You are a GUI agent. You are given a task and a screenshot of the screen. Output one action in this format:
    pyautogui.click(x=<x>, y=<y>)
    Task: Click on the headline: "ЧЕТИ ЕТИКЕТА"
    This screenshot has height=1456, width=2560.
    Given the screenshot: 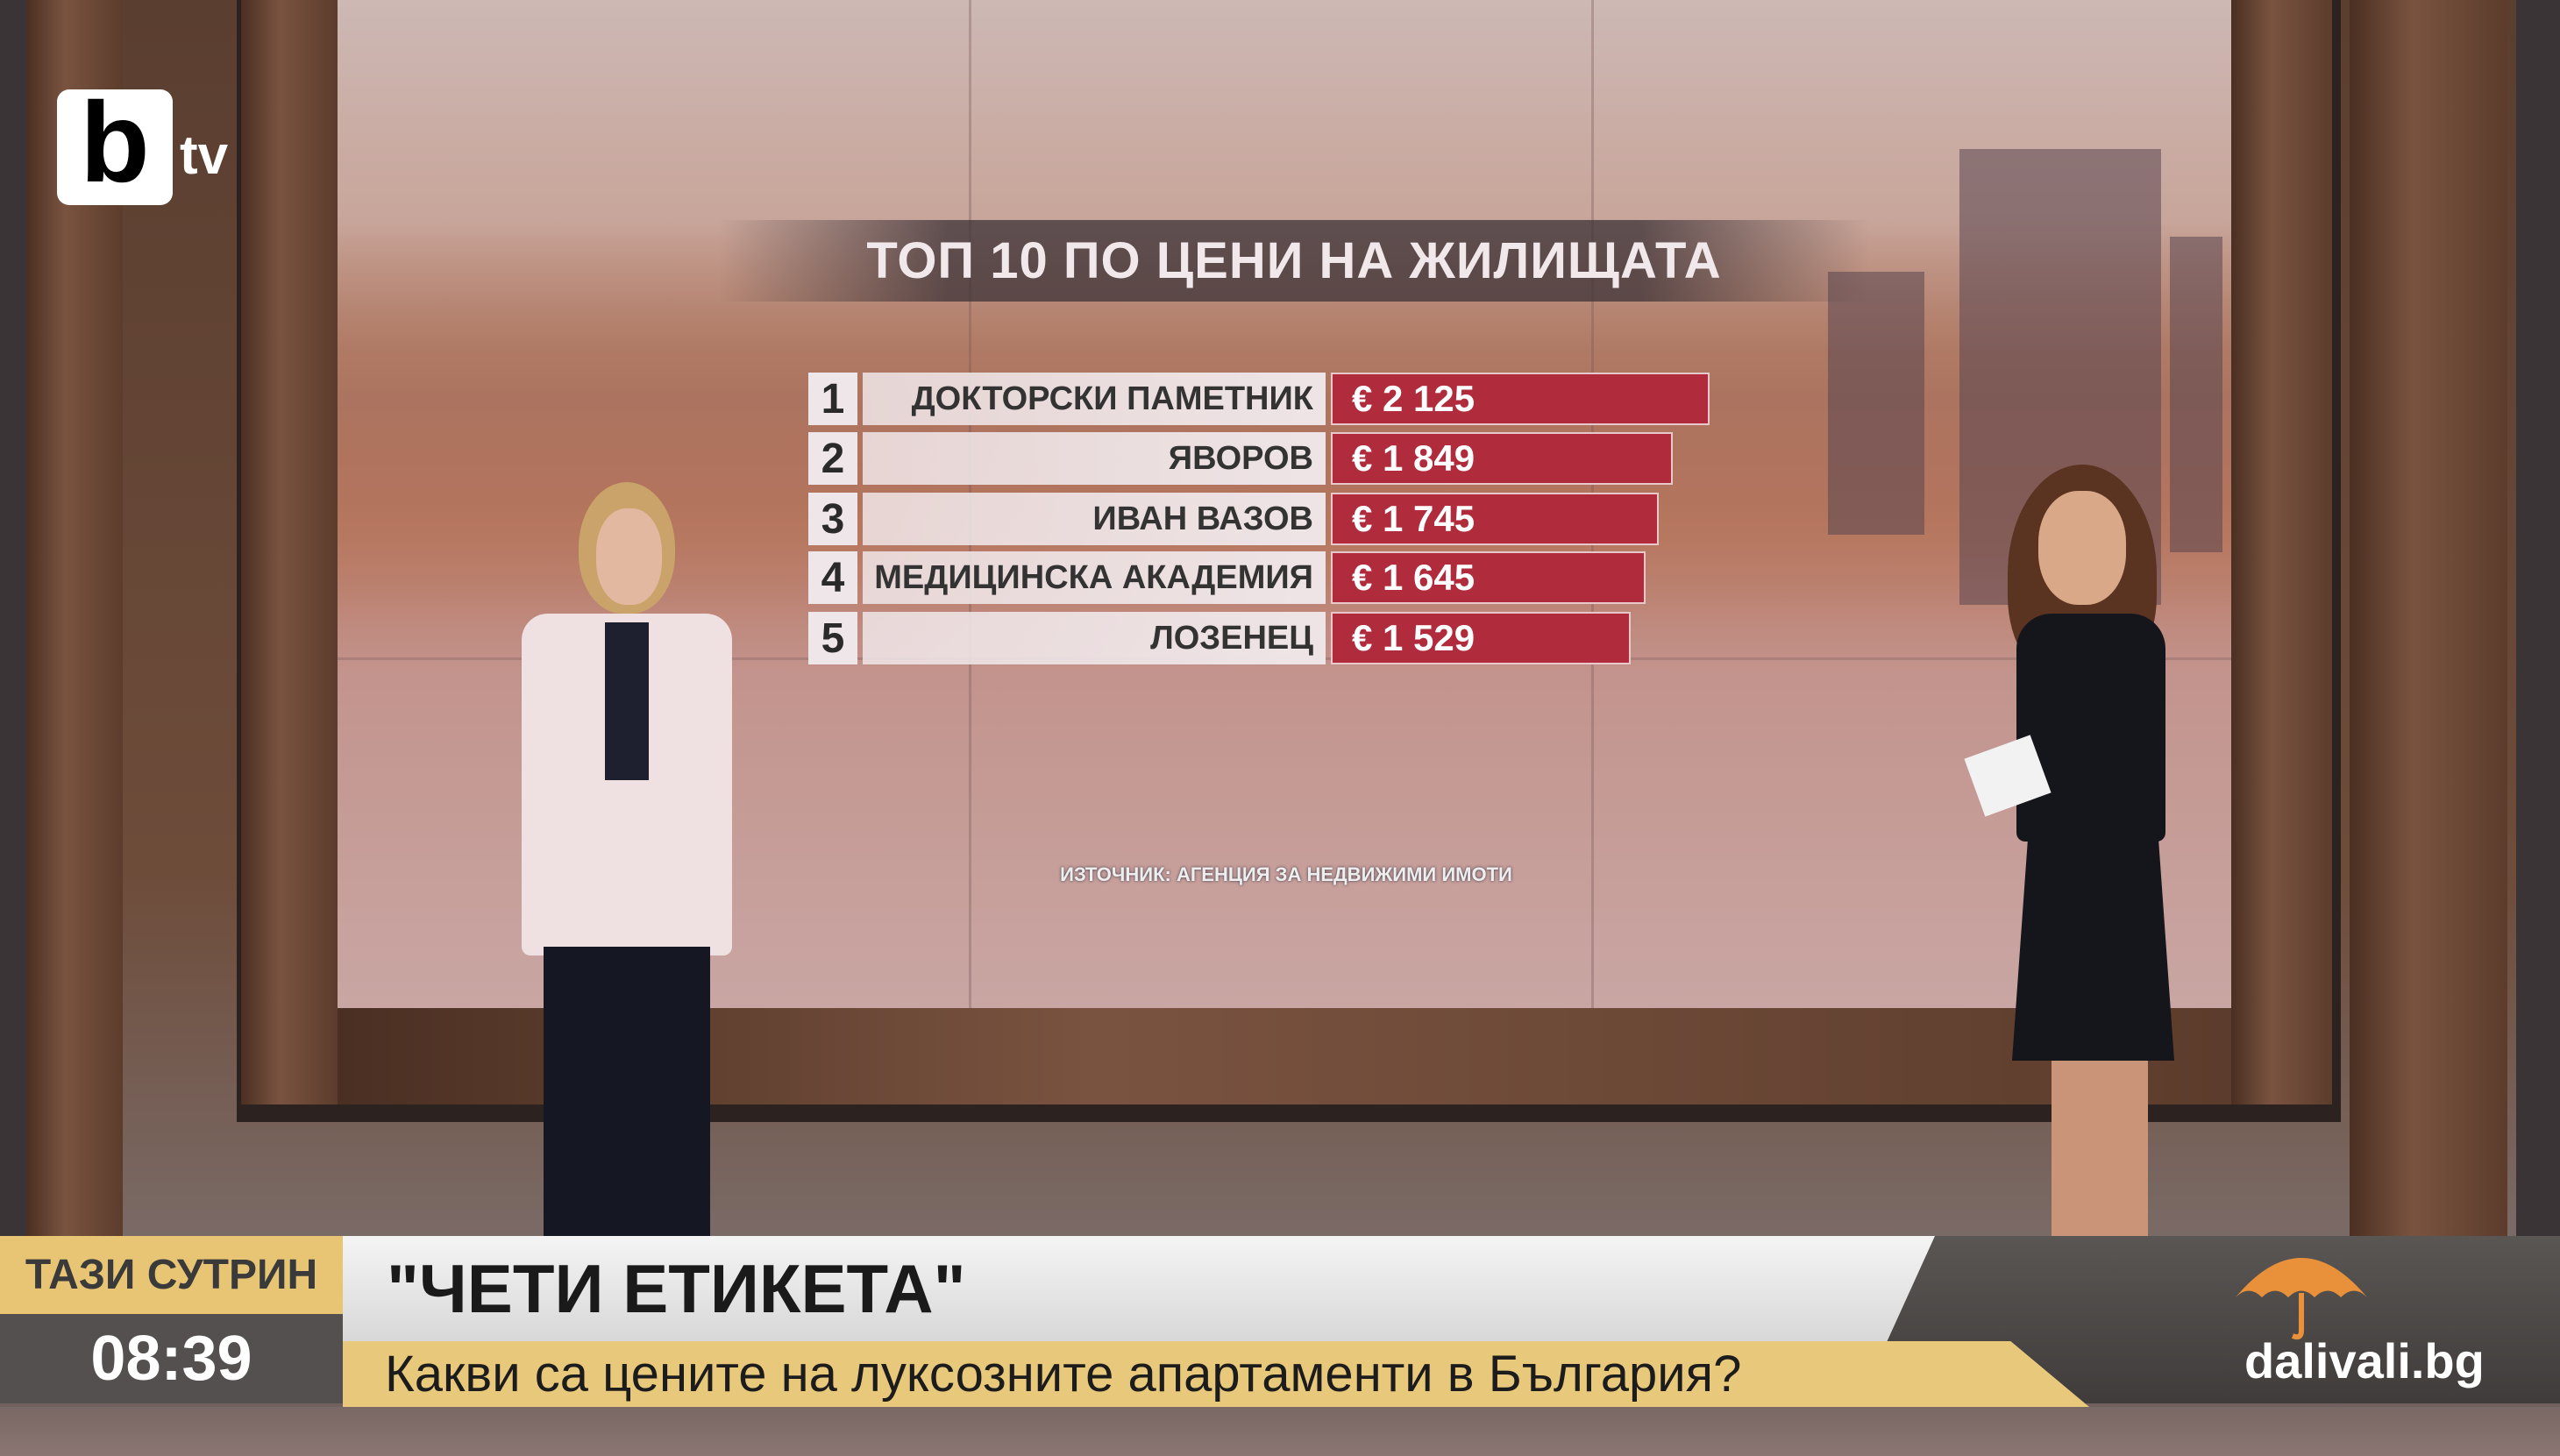 What is the action you would take?
    pyautogui.click(x=1139, y=1288)
    